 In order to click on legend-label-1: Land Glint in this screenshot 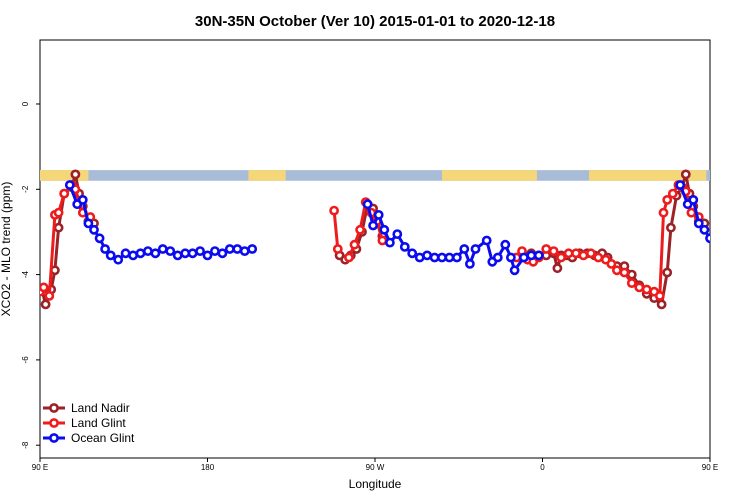, I will do `click(98, 423)`.